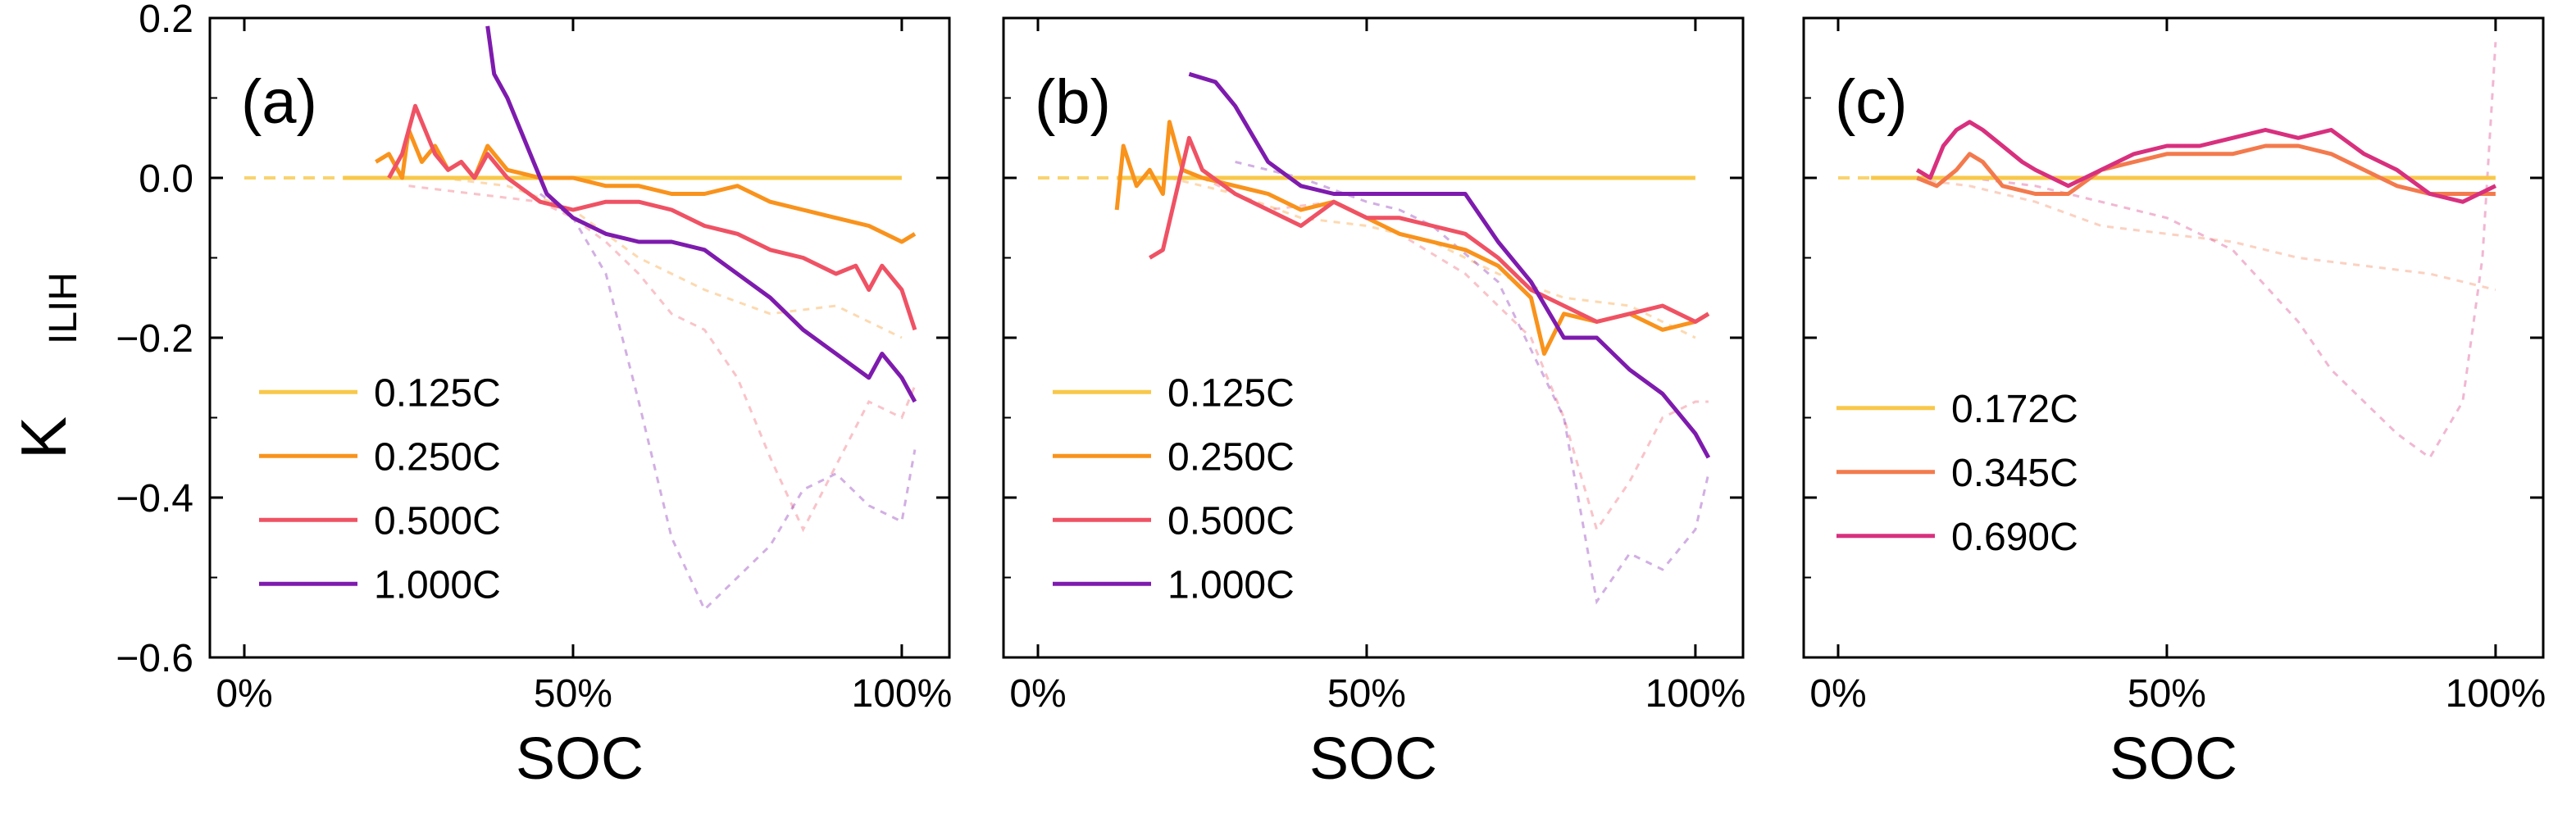 This screenshot has height=814, width=2576. Describe the element at coordinates (1231, 457) in the screenshot. I see `panel-b-legend-label-1: 0.250C` at that location.